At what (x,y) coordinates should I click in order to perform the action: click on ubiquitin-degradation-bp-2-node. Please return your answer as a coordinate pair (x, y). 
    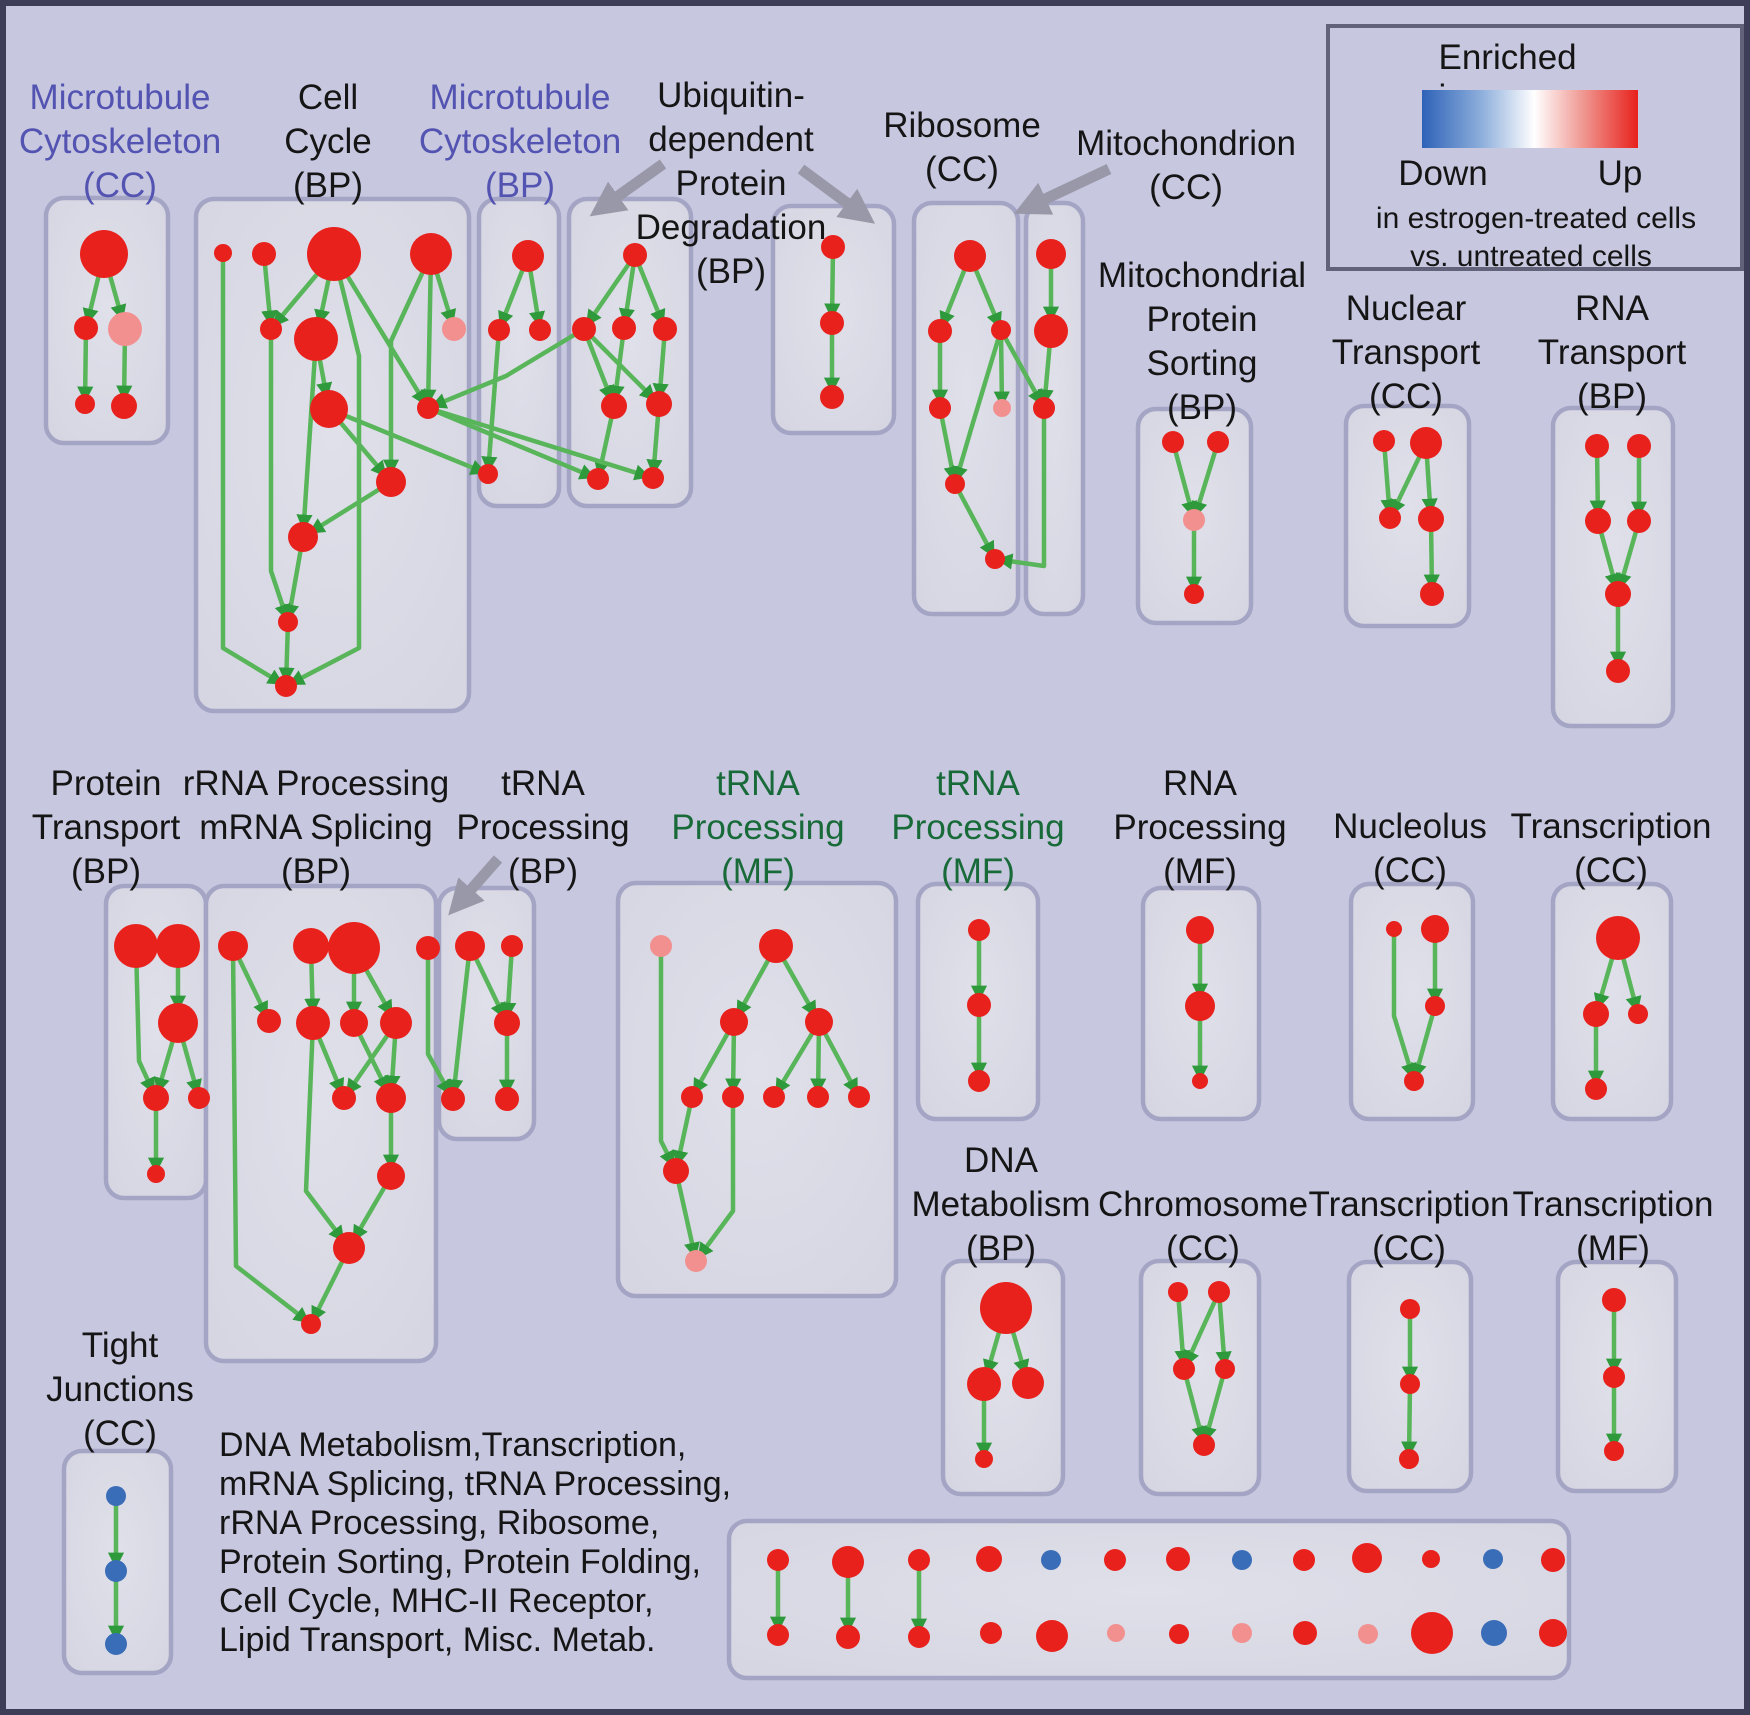
    Looking at the image, I should click on (832, 323).